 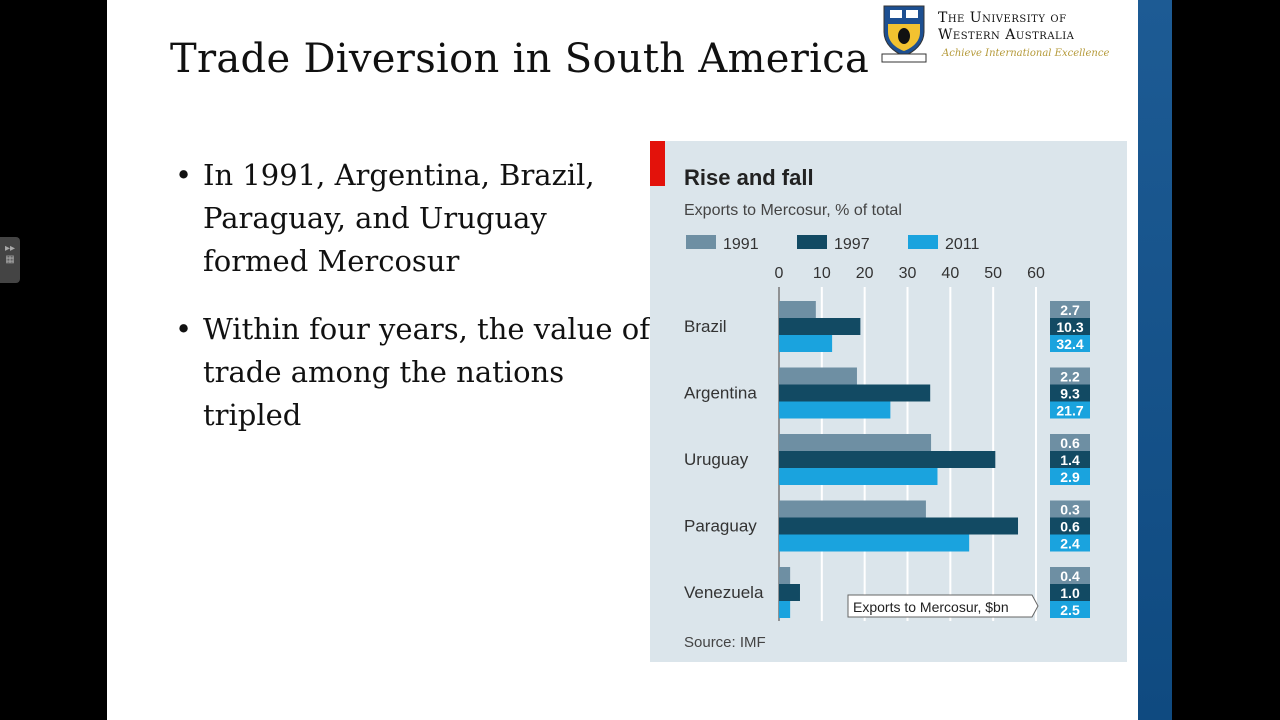 I want to click on bar-argentina-1997, so click(x=855, y=393).